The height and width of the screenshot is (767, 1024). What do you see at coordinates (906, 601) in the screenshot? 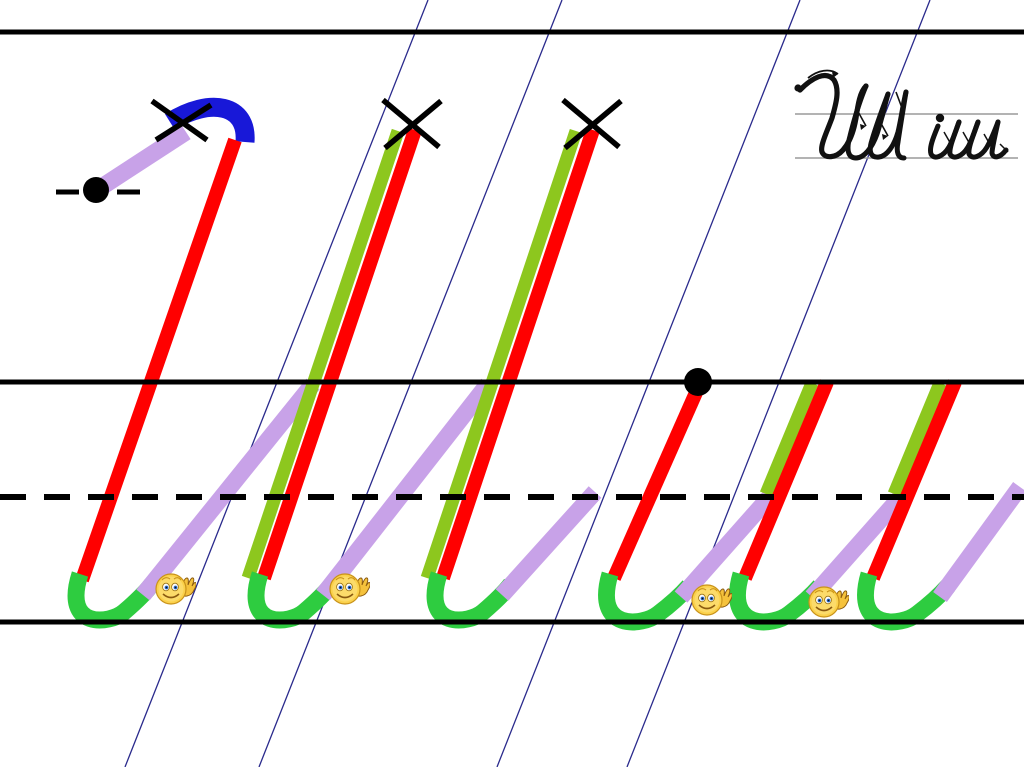
I see `lowercase-u3-bottom-curve-green` at bounding box center [906, 601].